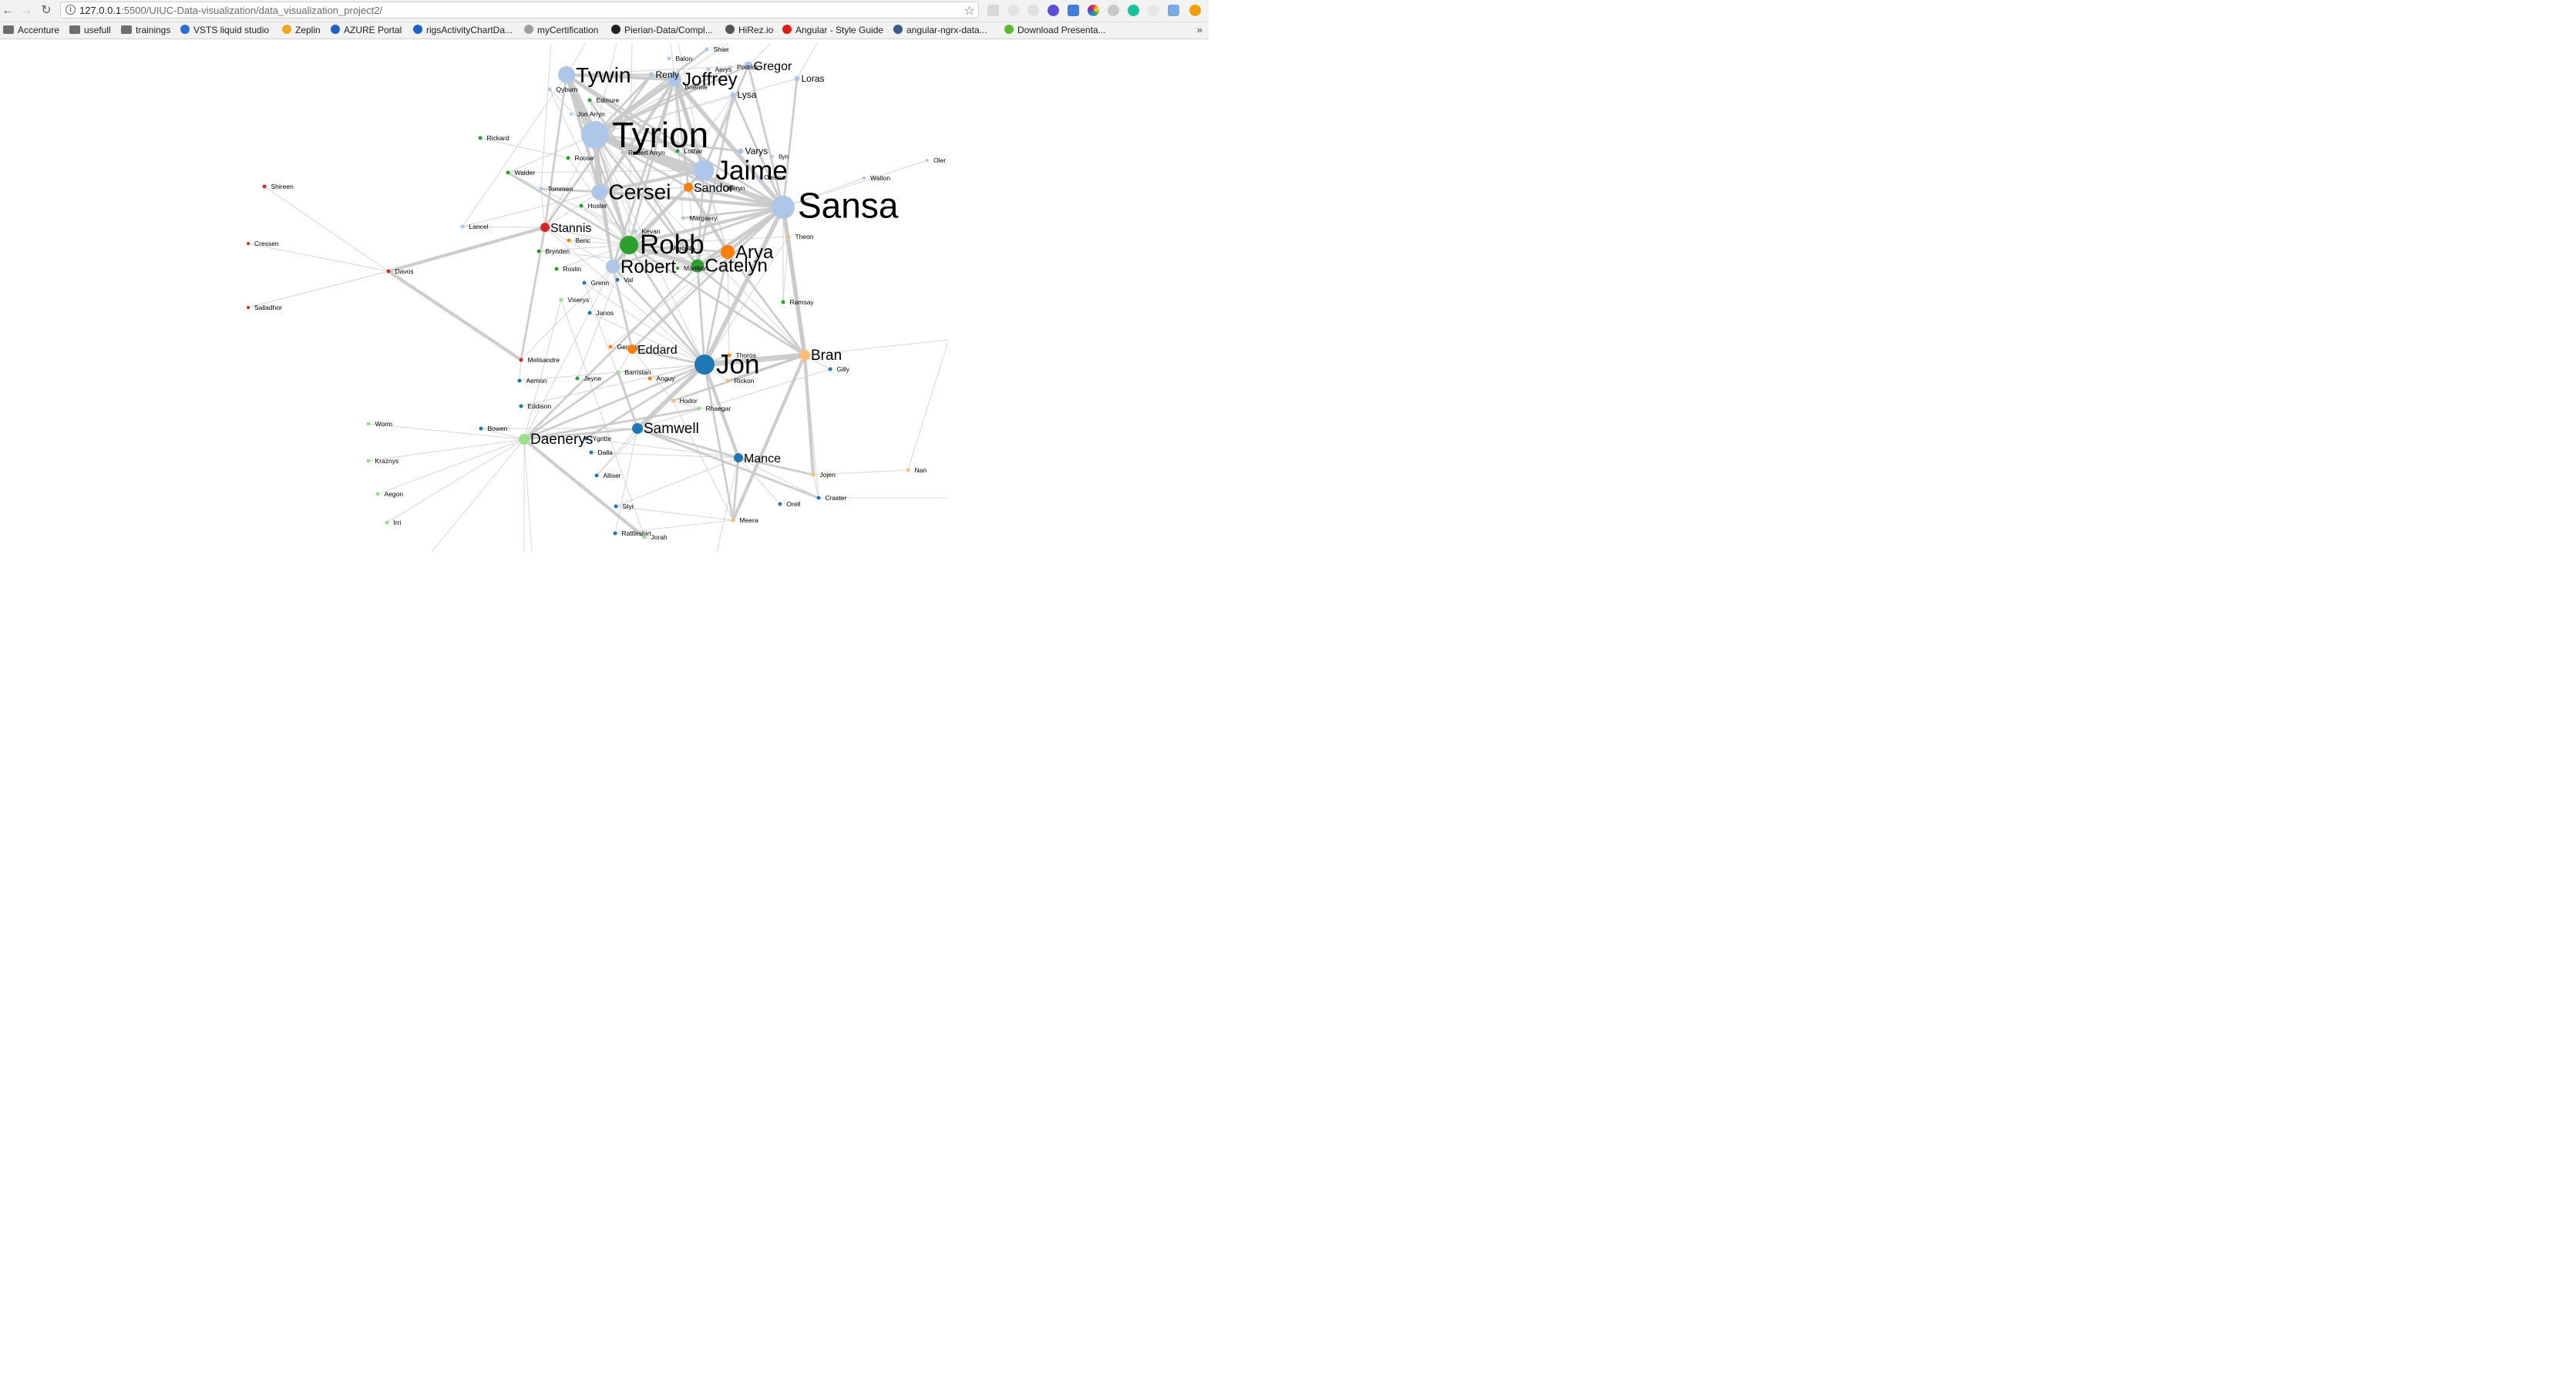 This screenshot has width=2576, height=1388. What do you see at coordinates (823, 475) in the screenshot?
I see `graph-node: Jojen` at bounding box center [823, 475].